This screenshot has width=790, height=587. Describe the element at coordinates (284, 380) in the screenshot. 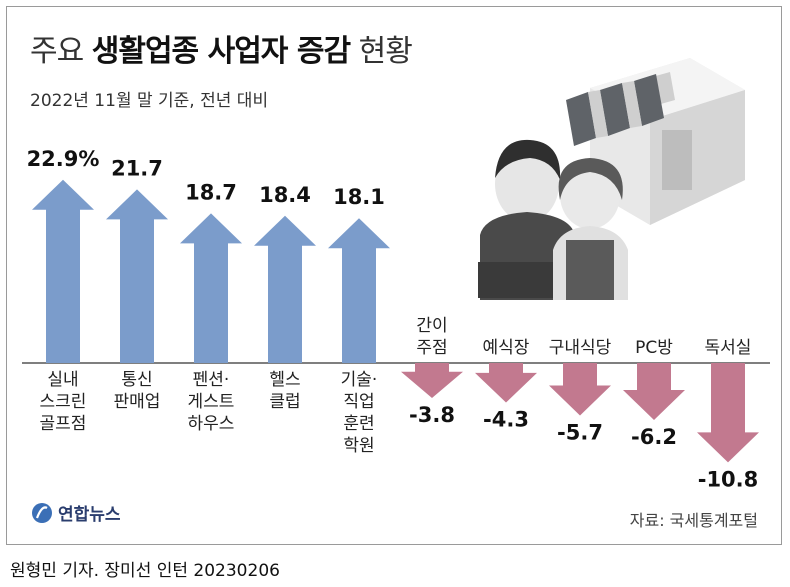

I see `category-label-4-line-1: 헬스` at that location.